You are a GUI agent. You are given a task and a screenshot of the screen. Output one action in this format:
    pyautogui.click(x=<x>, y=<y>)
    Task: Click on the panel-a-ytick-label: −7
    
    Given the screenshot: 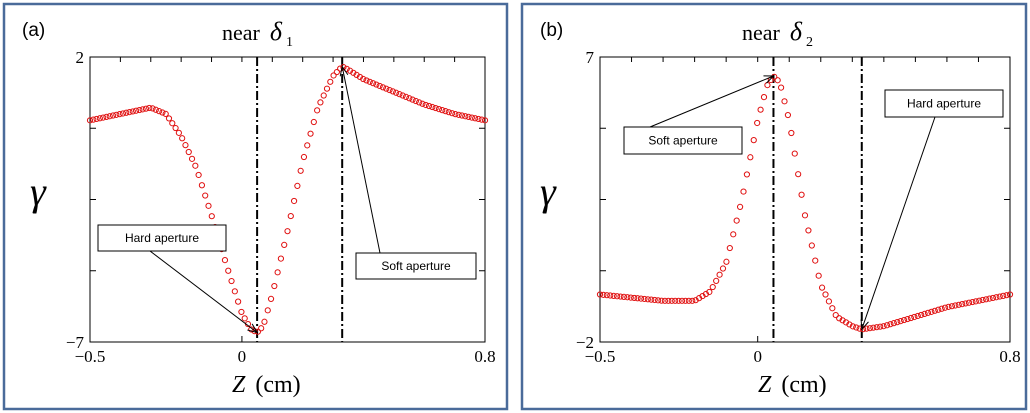 What is the action you would take?
    pyautogui.click(x=75, y=342)
    